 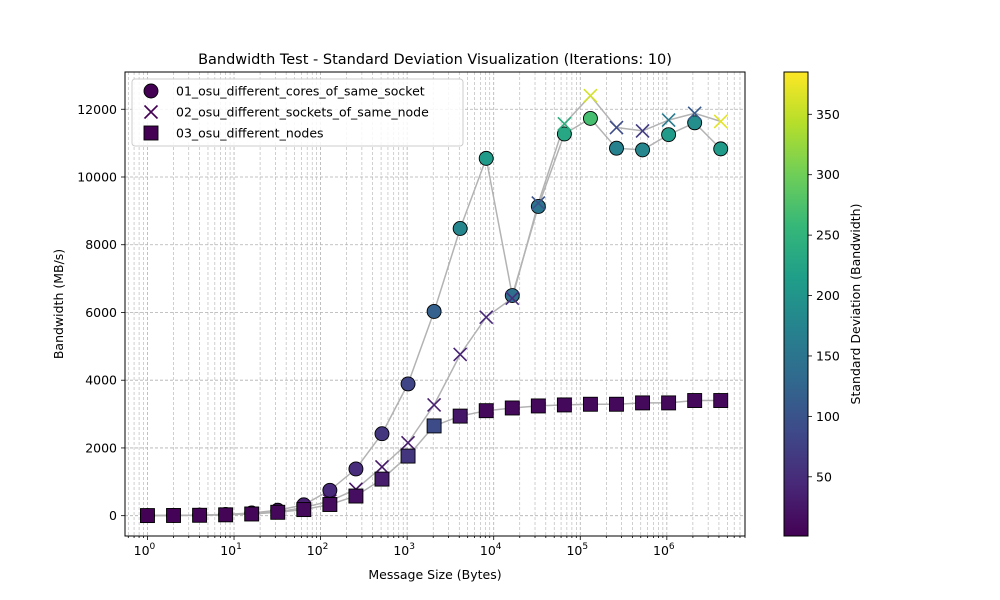 I want to click on y-tick-label: 2000, so click(x=101, y=447).